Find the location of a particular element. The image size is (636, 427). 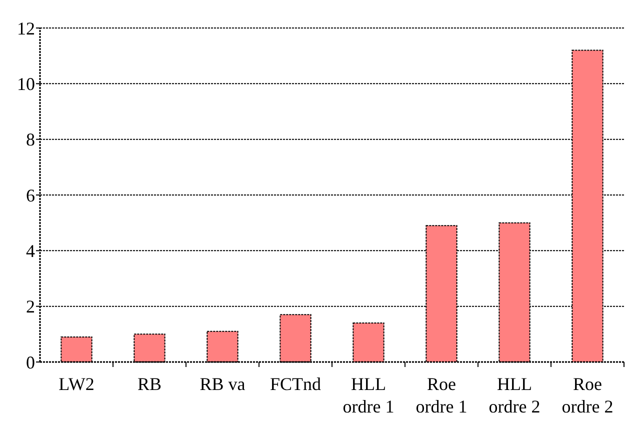

y-tick-label: 2 is located at coordinates (30, 306).